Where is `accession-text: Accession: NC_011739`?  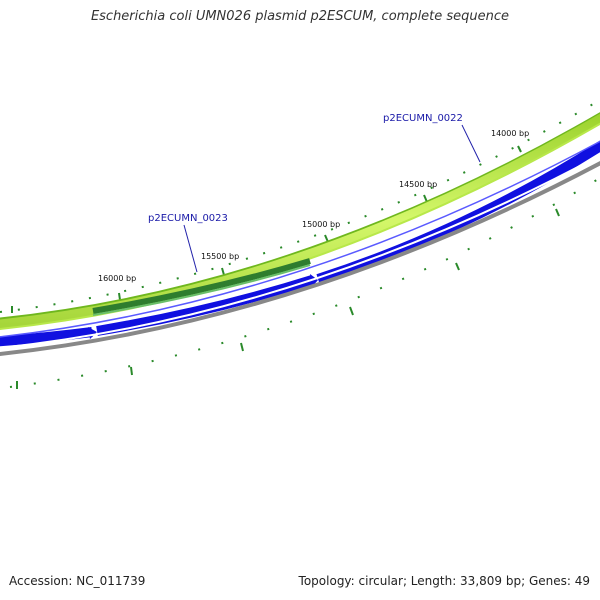
accession-text: Accession: NC_011739 is located at coordinates (77, 581).